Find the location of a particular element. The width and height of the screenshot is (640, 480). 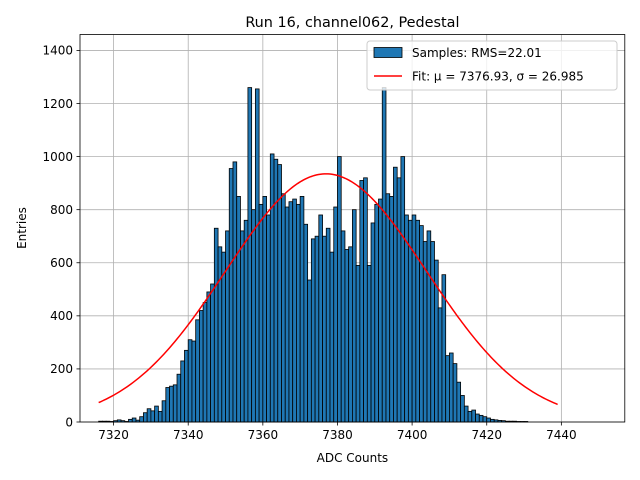

y-tick-label: 1000 is located at coordinates (57, 157).